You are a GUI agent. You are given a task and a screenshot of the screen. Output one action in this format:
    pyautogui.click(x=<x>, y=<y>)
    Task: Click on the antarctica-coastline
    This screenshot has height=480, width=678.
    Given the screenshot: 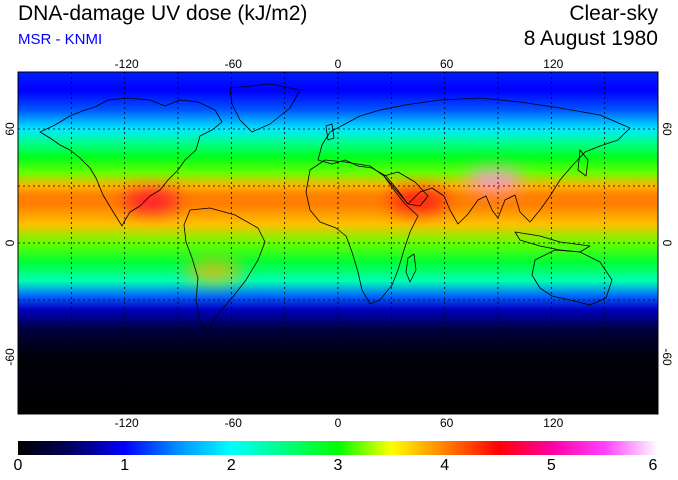 What is the action you would take?
    pyautogui.click(x=335, y=399)
    